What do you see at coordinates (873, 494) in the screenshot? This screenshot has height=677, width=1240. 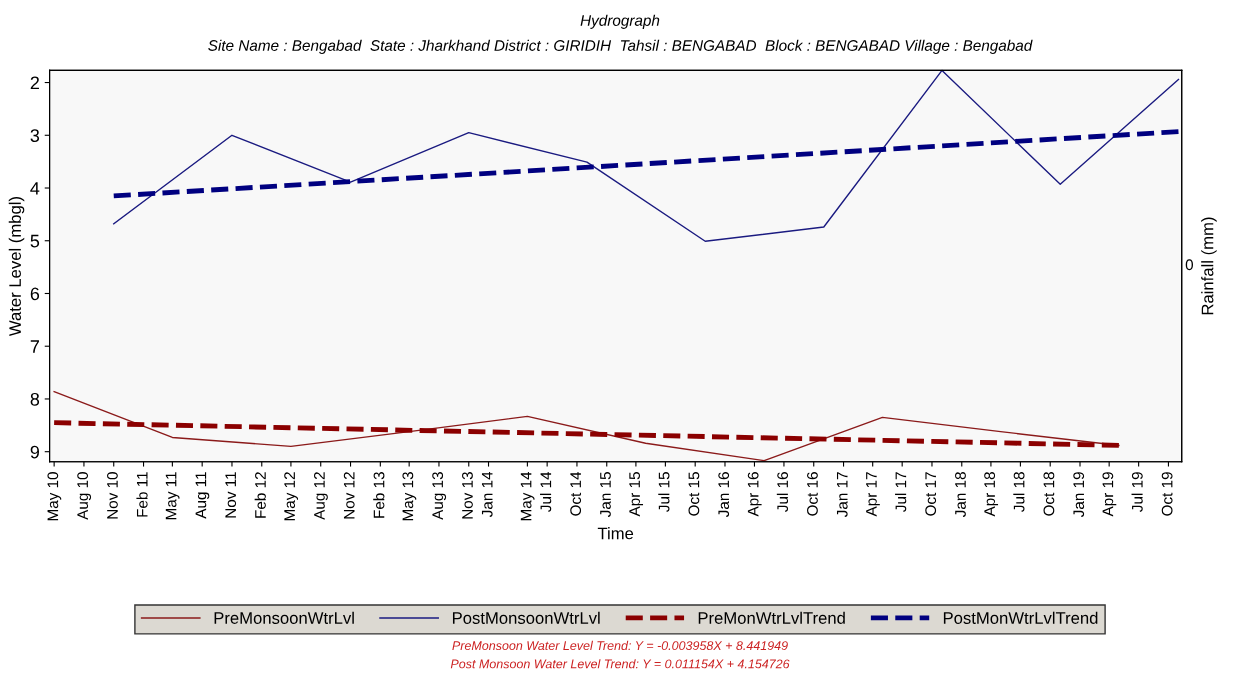 I see `x-tick-label: Apr 17` at bounding box center [873, 494].